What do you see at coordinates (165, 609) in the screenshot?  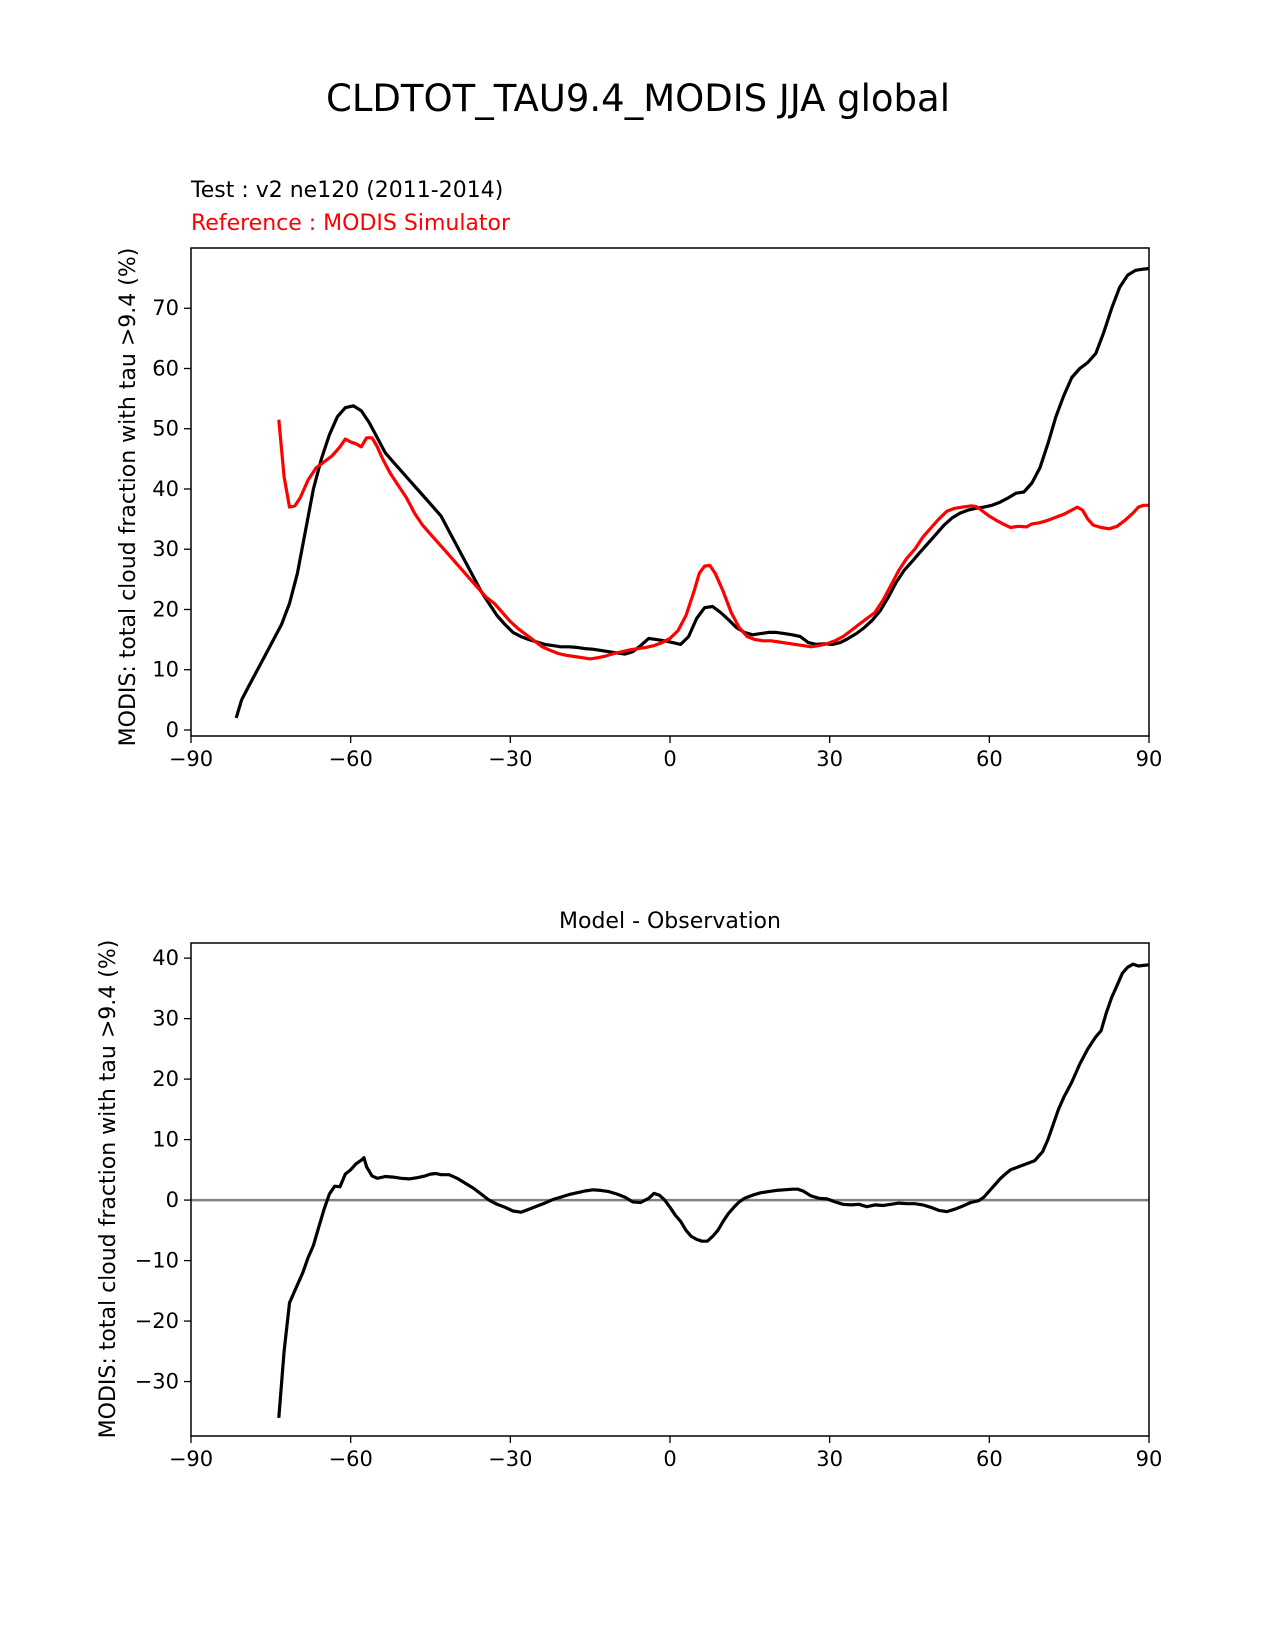 I see `top-ytick-label: 20` at bounding box center [165, 609].